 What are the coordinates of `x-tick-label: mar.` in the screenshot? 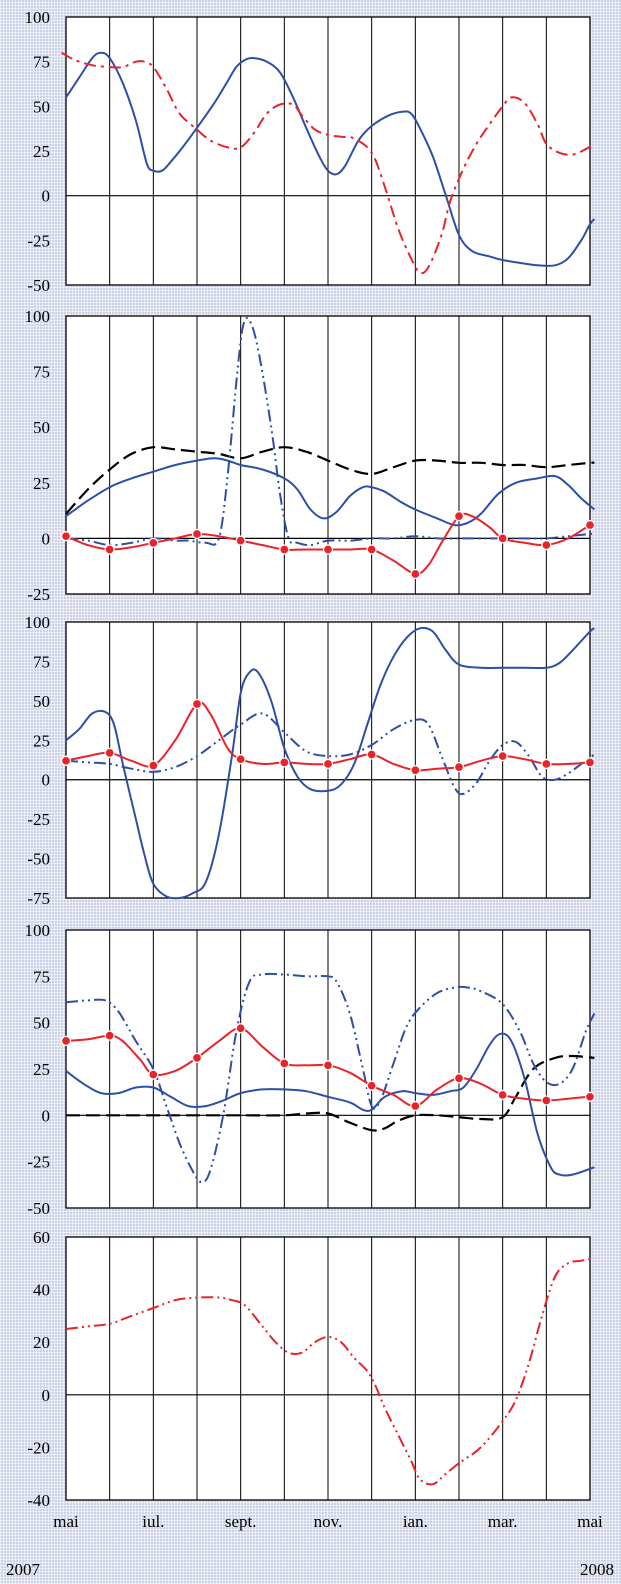 It's located at (503, 1521).